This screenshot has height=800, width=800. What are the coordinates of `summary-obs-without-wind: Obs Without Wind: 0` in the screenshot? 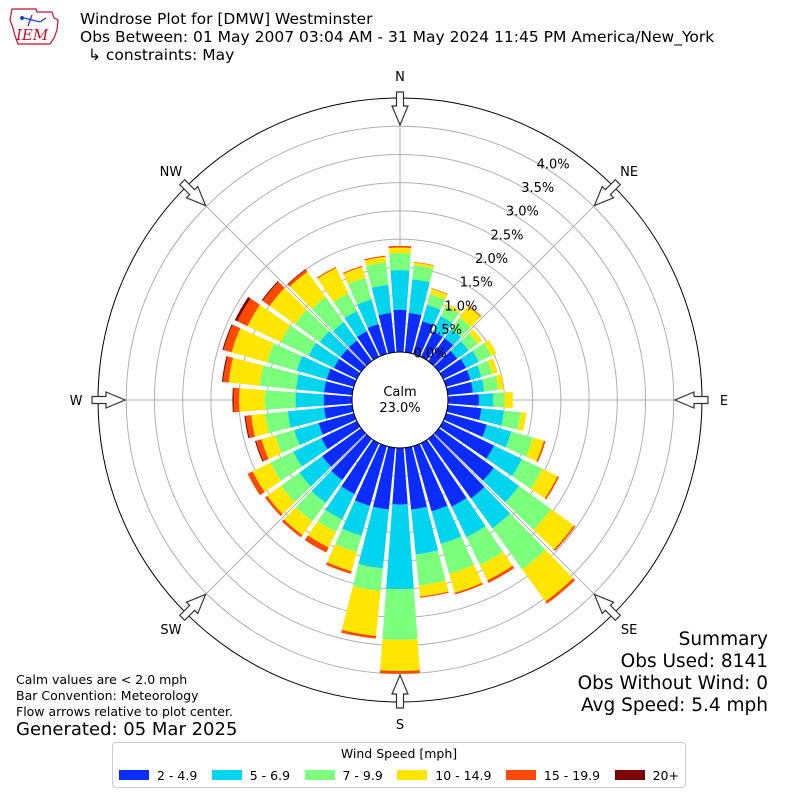 It's located at (672, 683).